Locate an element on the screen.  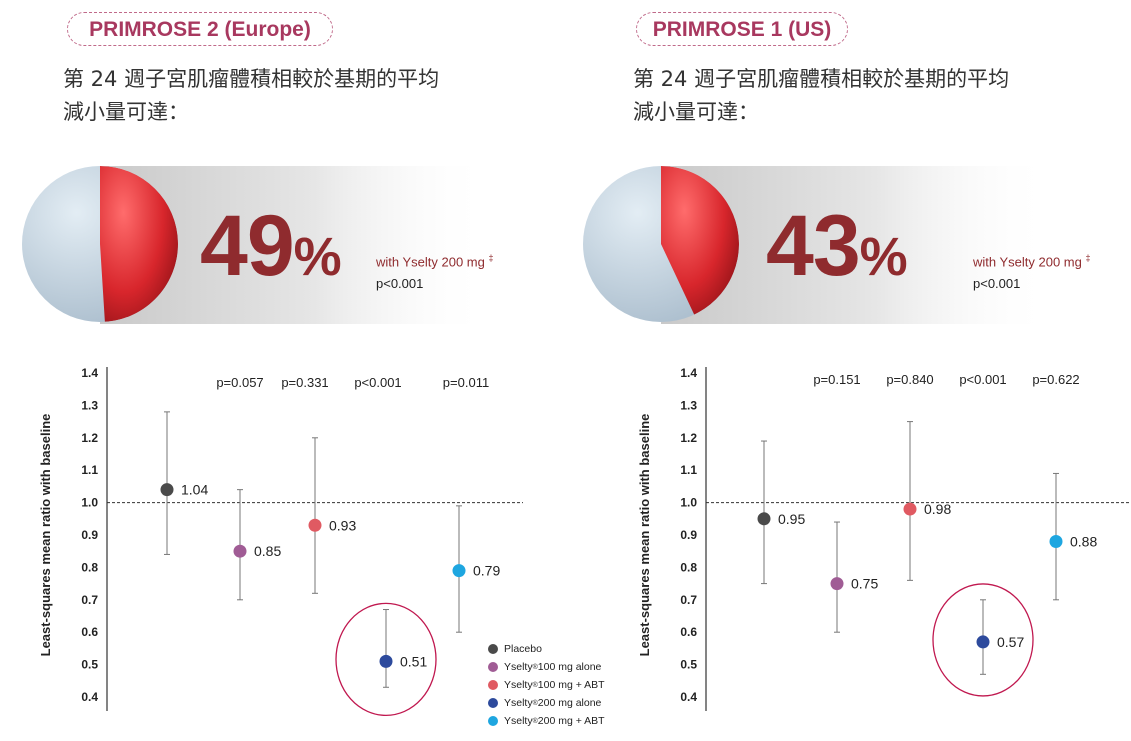
data-label: 0.95 is located at coordinates (791, 519).